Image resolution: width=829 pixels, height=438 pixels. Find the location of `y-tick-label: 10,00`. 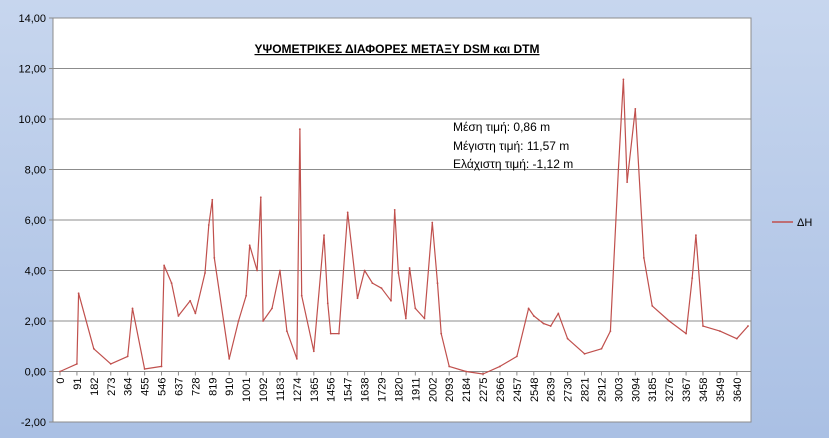

y-tick-label: 10,00 is located at coordinates (32, 120).